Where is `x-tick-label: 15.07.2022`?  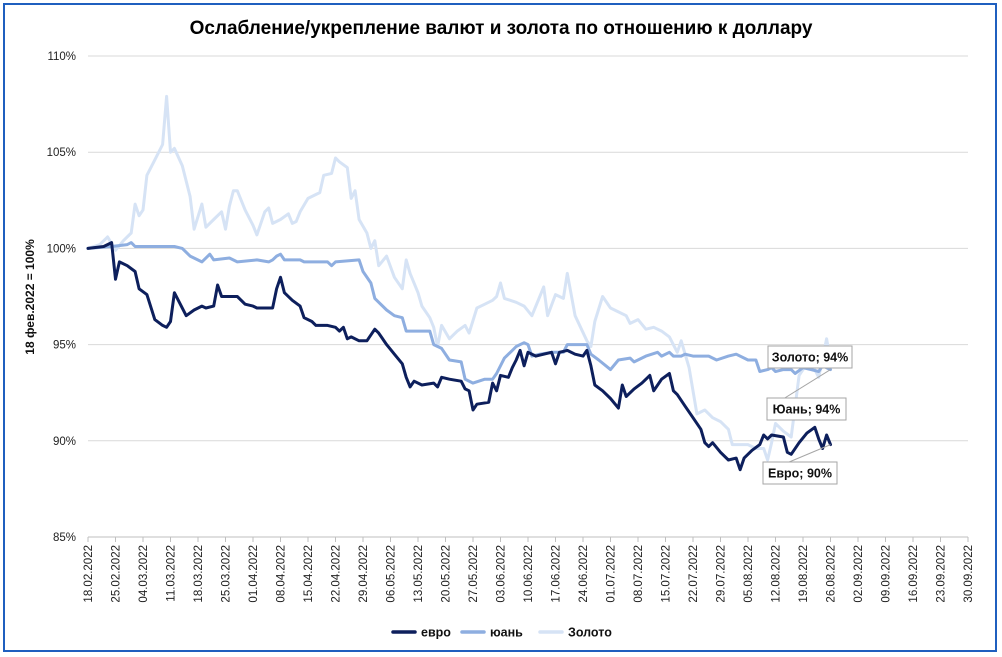
x-tick-label: 15.07.2022 is located at coordinates (667, 574).